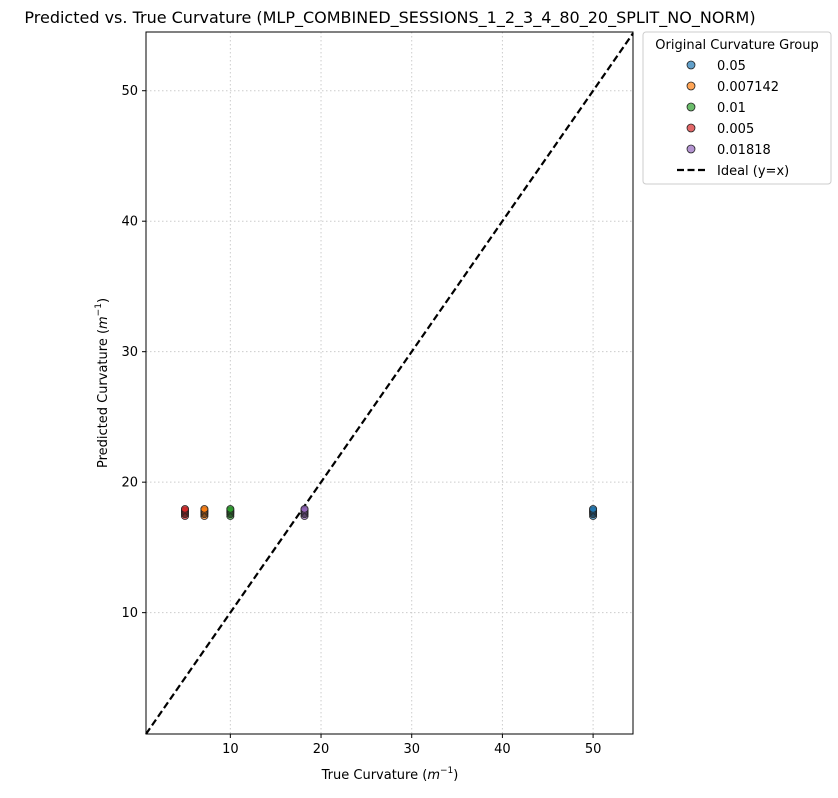 This screenshot has width=838, height=798. I want to click on legend-label: 0.005, so click(735, 129).